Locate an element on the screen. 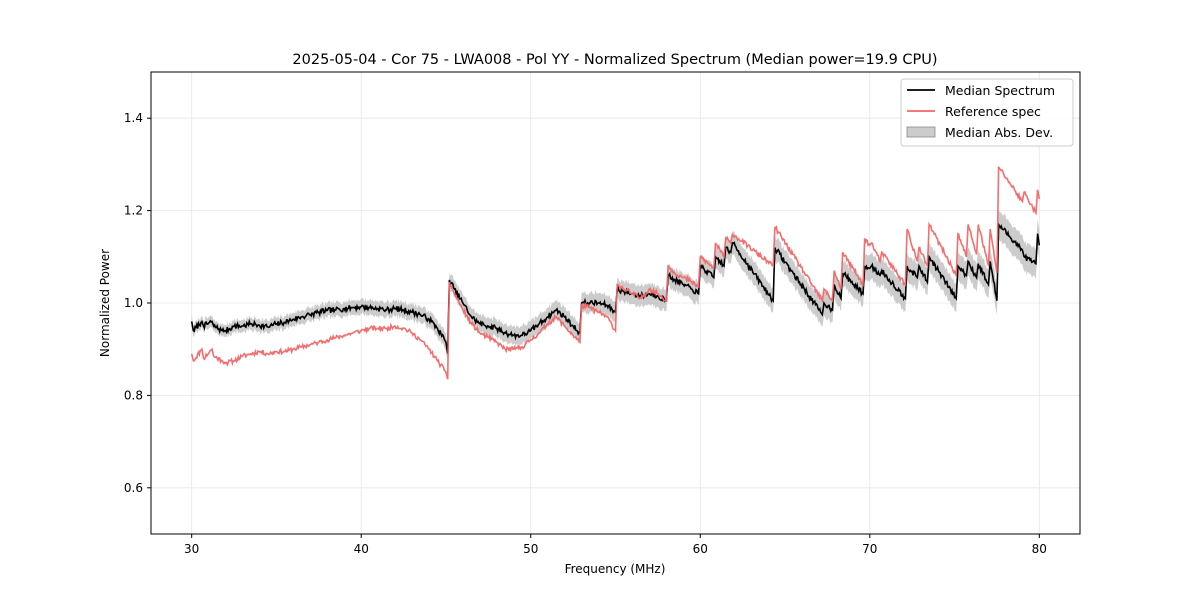  legend-box is located at coordinates (987, 112).